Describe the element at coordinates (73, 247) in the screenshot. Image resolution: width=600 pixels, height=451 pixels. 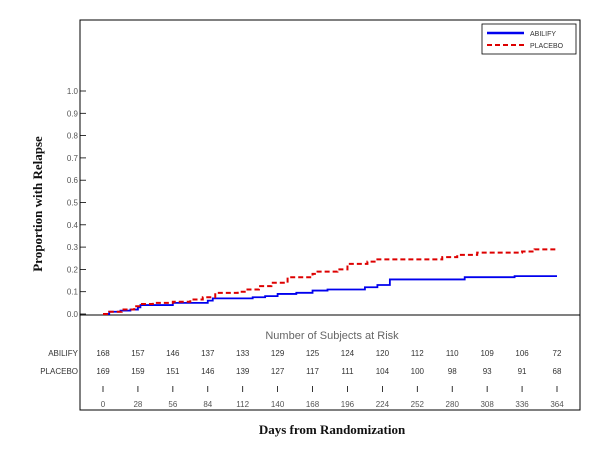
I see `y-tick-label: 0.3` at that location.